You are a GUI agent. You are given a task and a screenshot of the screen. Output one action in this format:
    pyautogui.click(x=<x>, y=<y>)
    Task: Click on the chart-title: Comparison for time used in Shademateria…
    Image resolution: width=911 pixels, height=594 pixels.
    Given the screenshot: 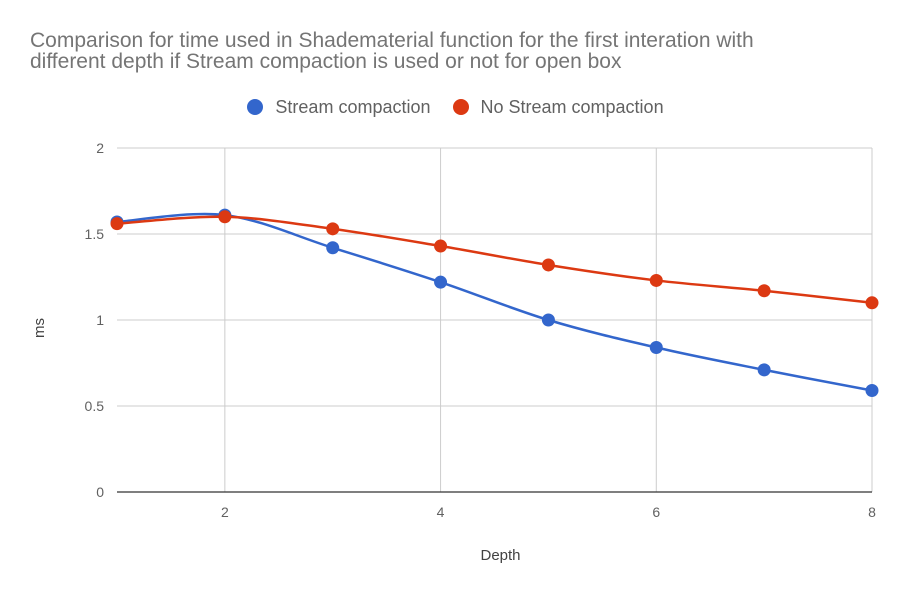 What is the action you would take?
    pyautogui.click(x=460, y=51)
    